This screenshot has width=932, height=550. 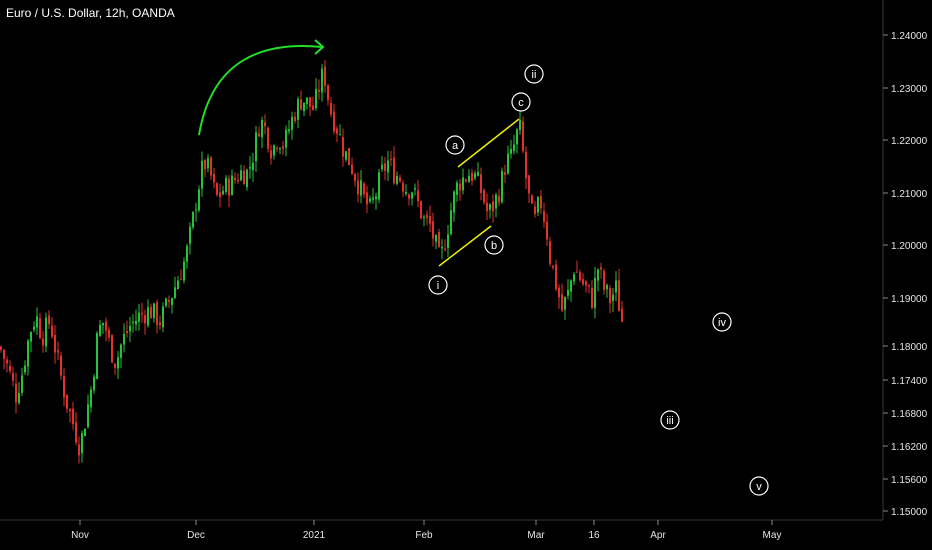 I want to click on y-tick-label: 1.16200, so click(x=909, y=447).